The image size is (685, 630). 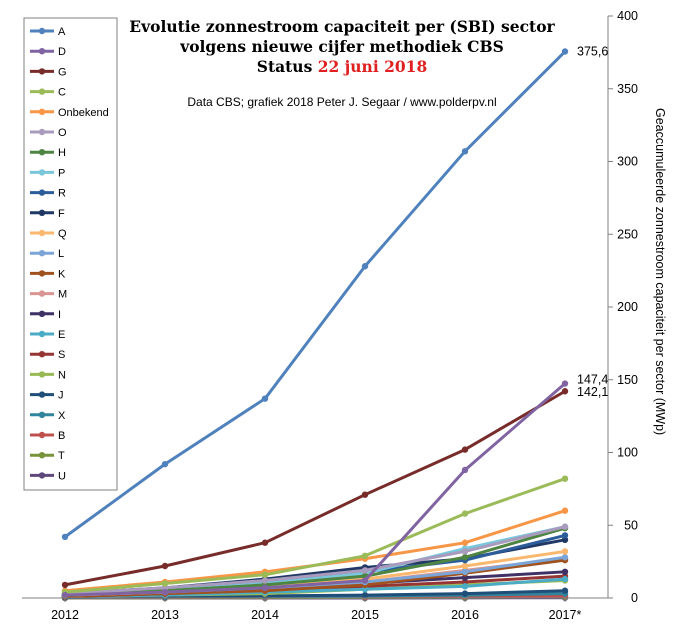 What do you see at coordinates (165, 615) in the screenshot?
I see `x-tick-label: 2013` at bounding box center [165, 615].